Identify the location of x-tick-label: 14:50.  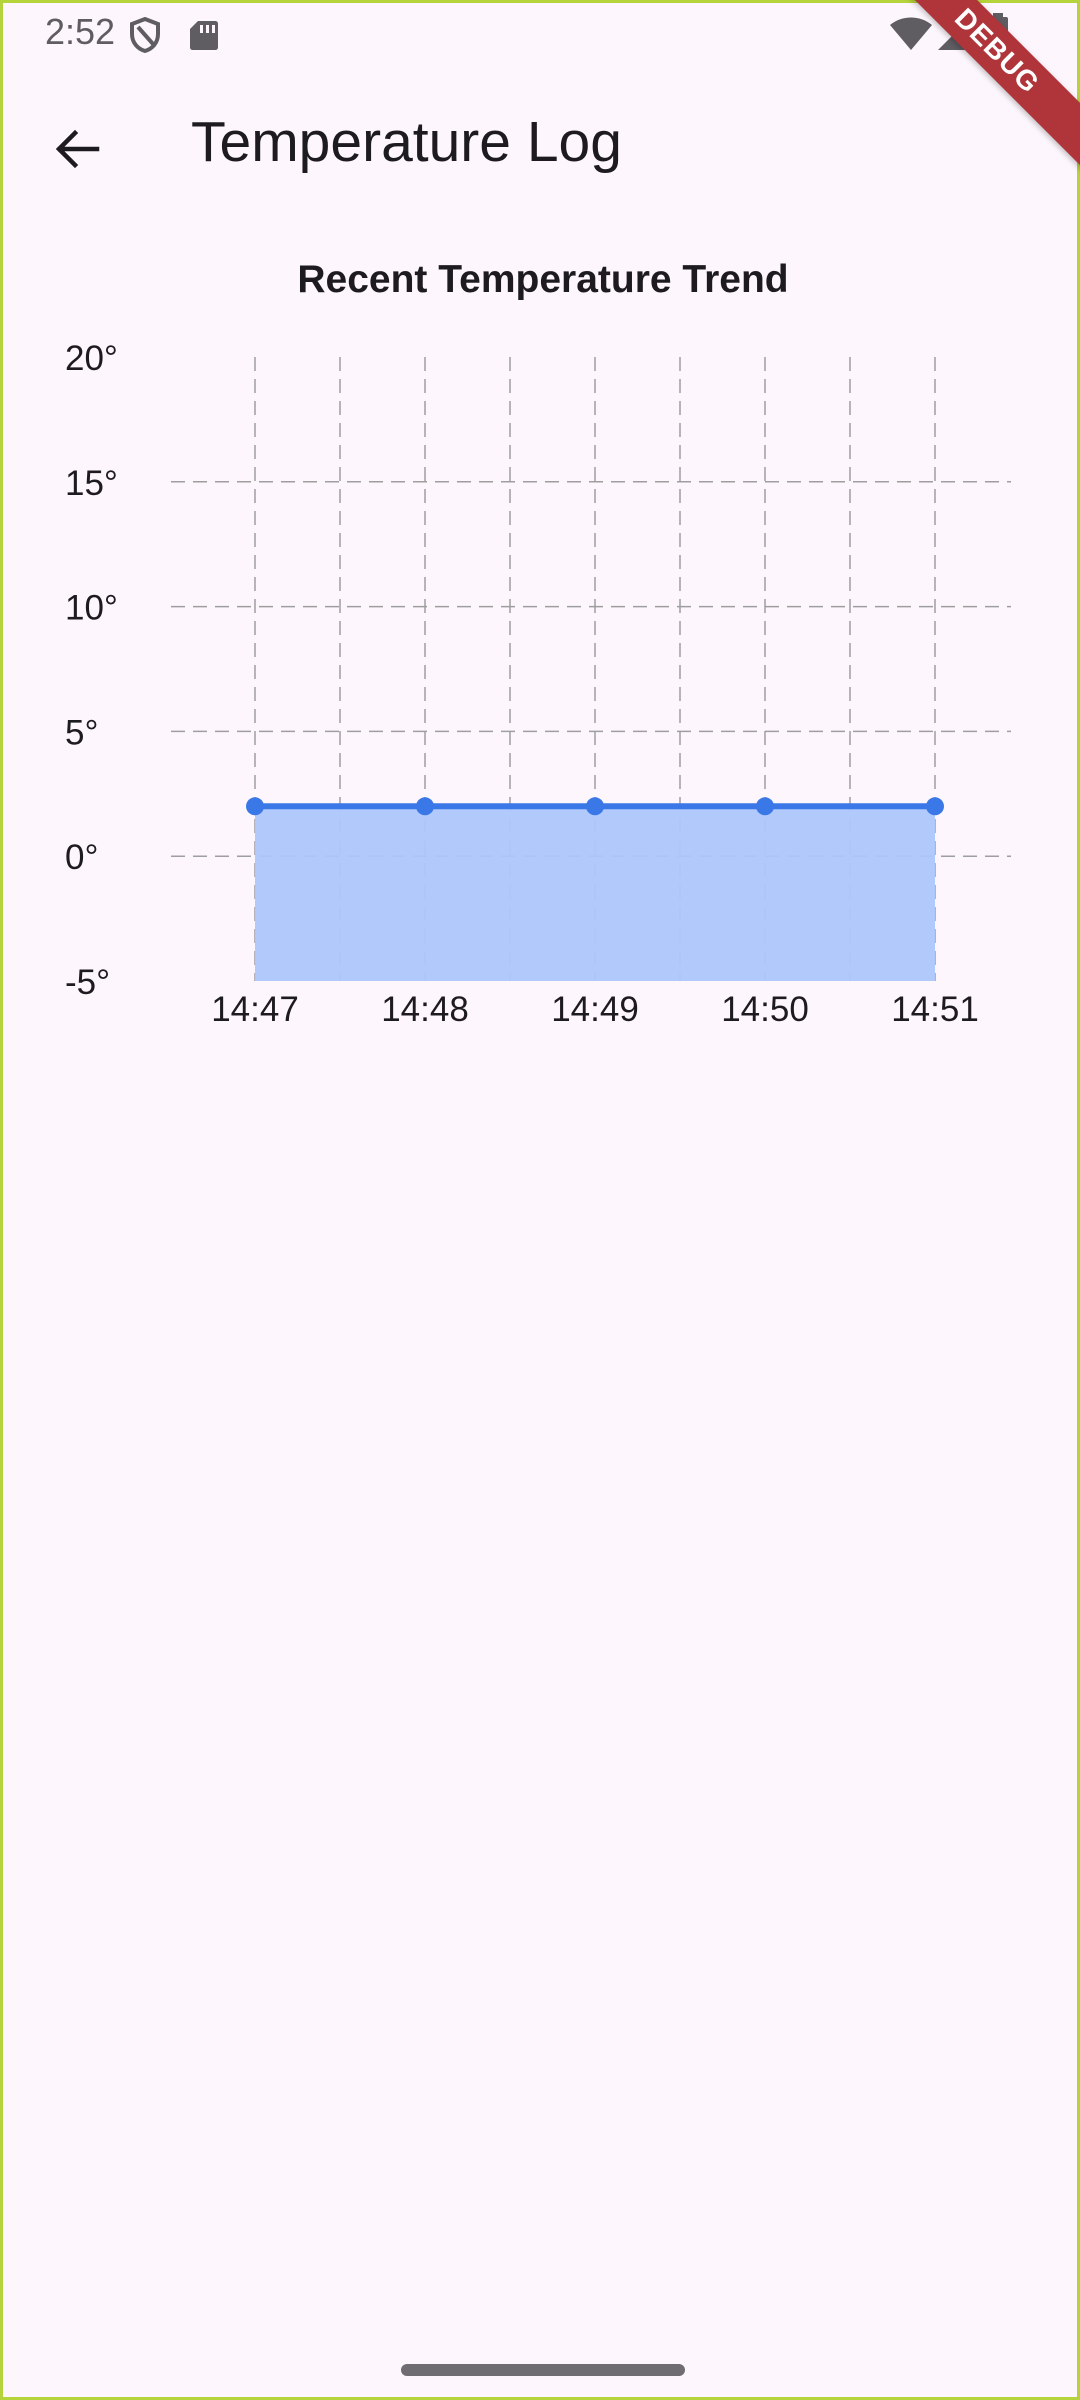
(765, 1009).